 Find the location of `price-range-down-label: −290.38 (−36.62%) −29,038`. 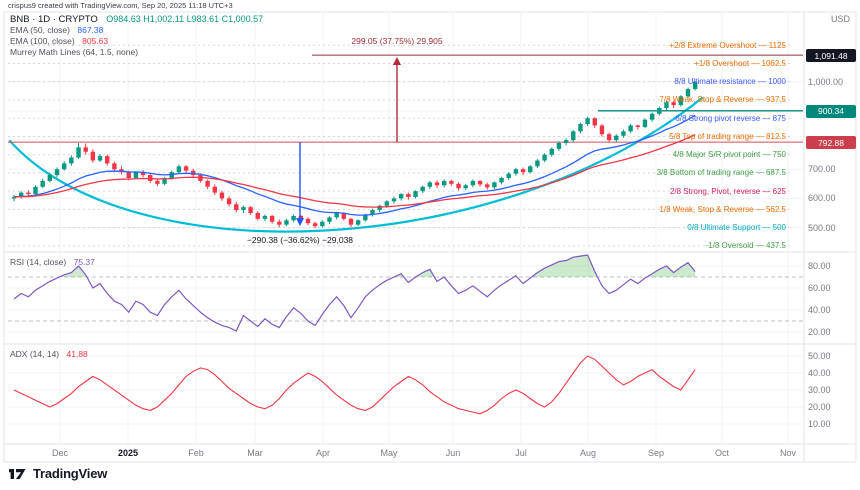

price-range-down-label: −290.38 (−36.62%) −29,038 is located at coordinates (300, 240).